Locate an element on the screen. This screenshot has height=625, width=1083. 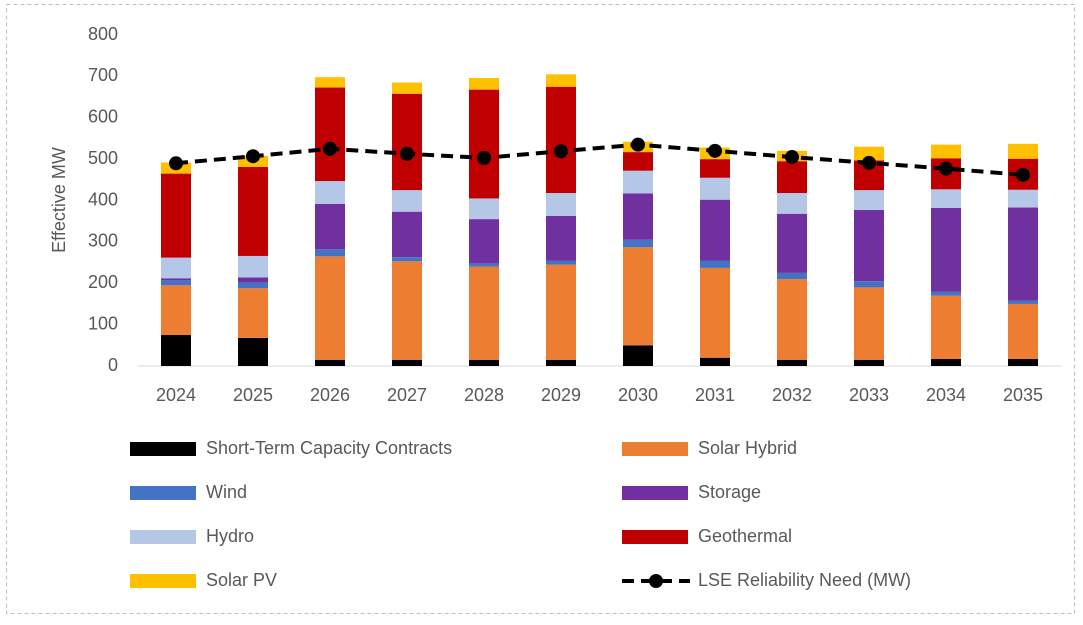
y-tick-label: 200 is located at coordinates (103, 282).